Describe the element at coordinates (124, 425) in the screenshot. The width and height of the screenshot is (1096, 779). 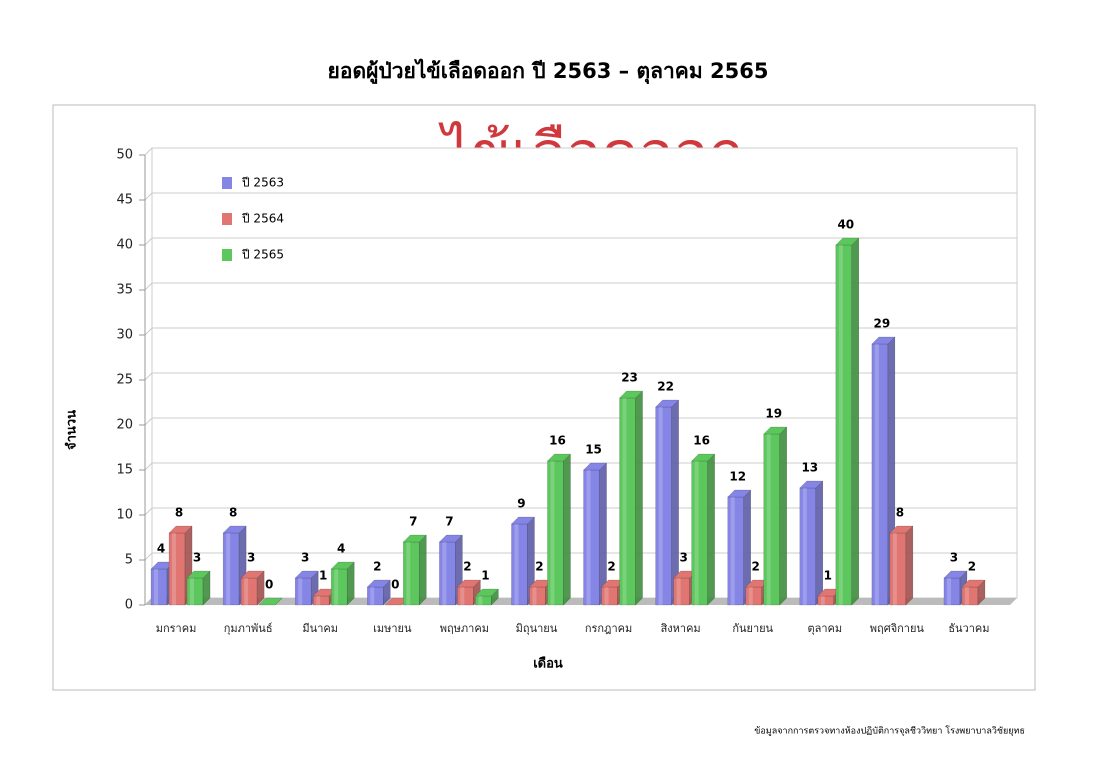
I see `y-tick-label: 20` at that location.